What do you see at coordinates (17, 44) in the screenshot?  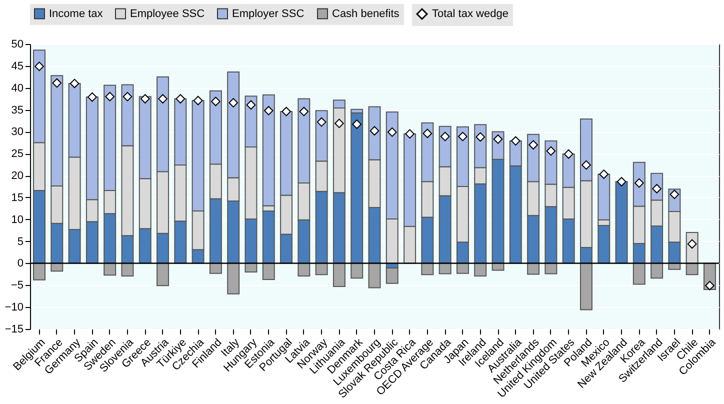 I see `y-tick-label: 50` at bounding box center [17, 44].